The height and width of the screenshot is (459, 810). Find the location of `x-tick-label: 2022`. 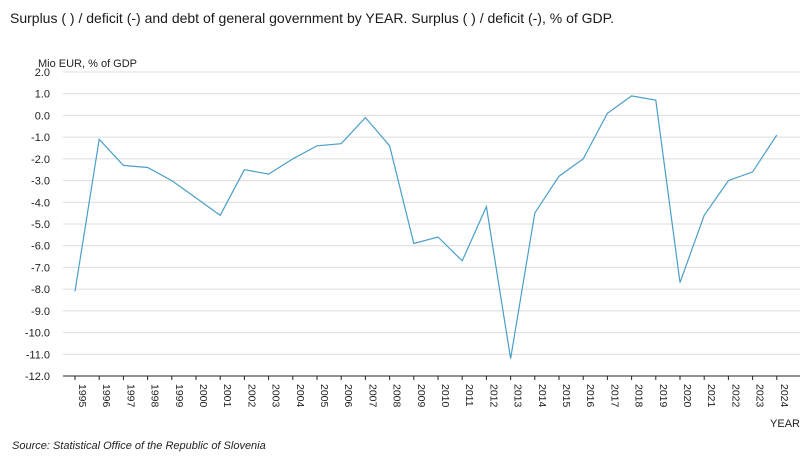

x-tick-label: 2022 is located at coordinates (735, 396).